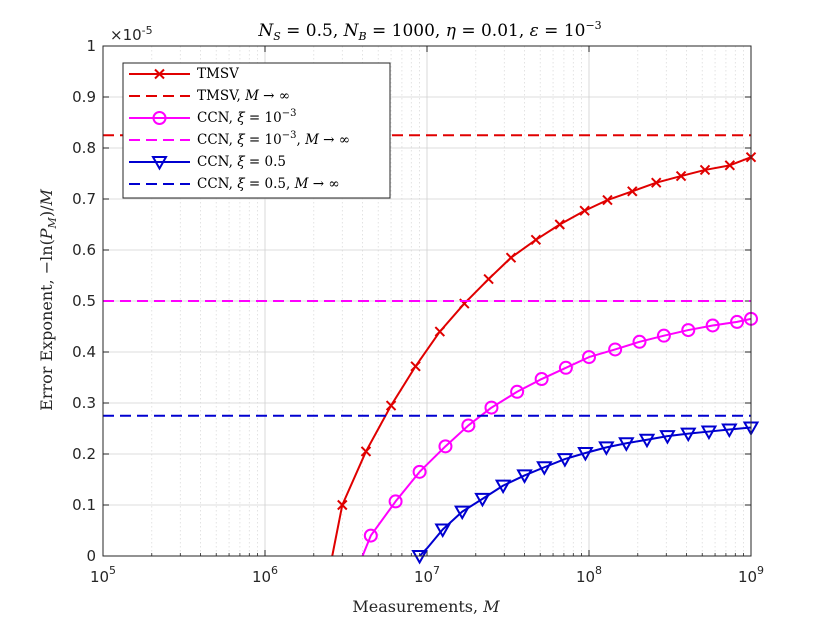 The width and height of the screenshot is (830, 623). What do you see at coordinates (246, 117) in the screenshot?
I see `legend-label-ccn-xi-1e-3: CCN, ξ = 10−3` at bounding box center [246, 117].